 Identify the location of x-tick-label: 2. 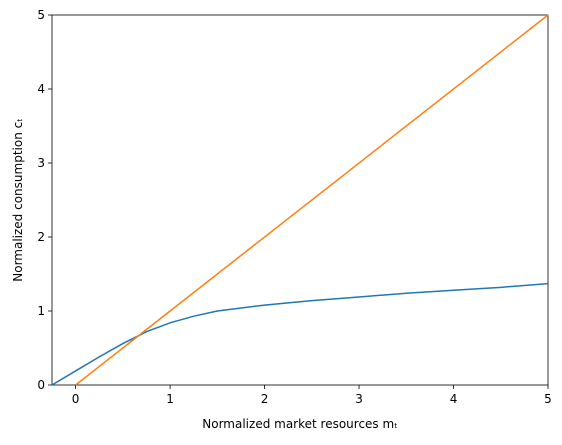
(265, 399).